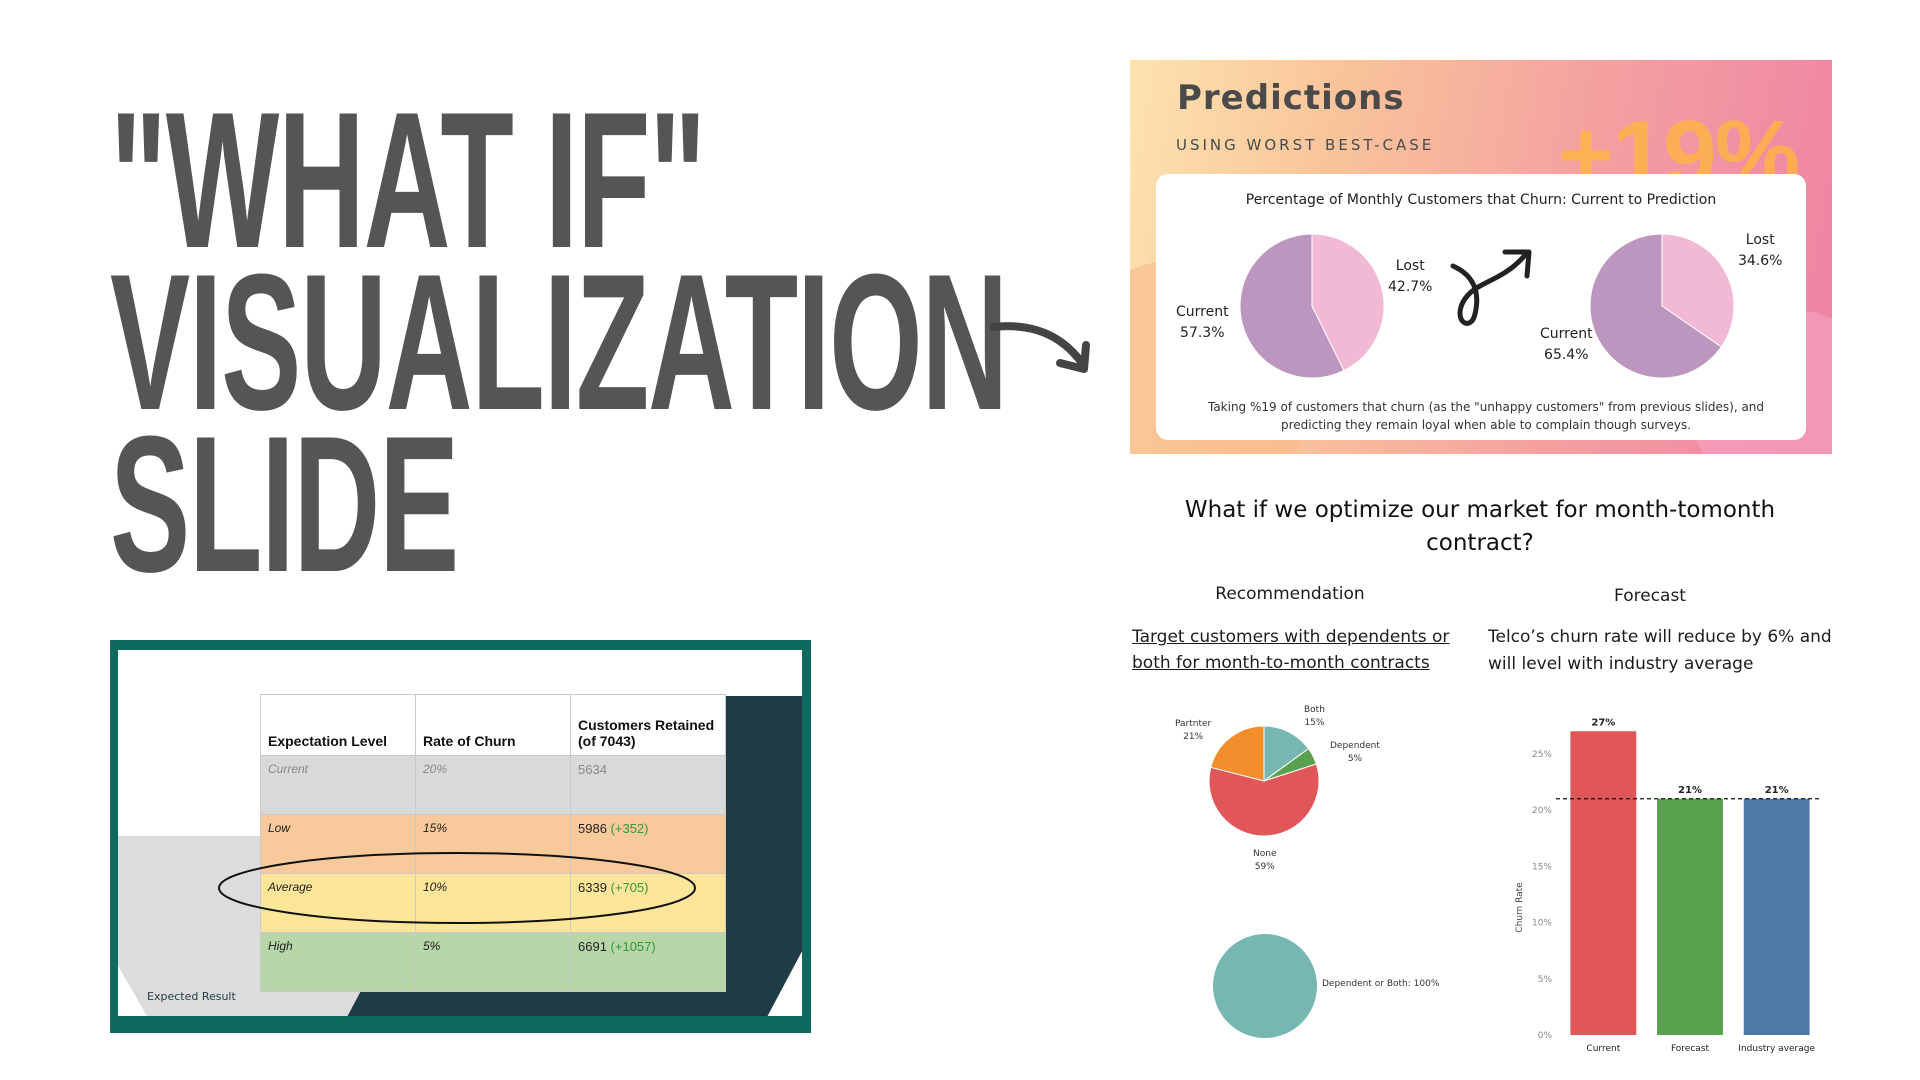 This screenshot has width=1920, height=1080. What do you see at coordinates (1202, 333) in the screenshot?
I see `pie1-current-value: 57.3%` at bounding box center [1202, 333].